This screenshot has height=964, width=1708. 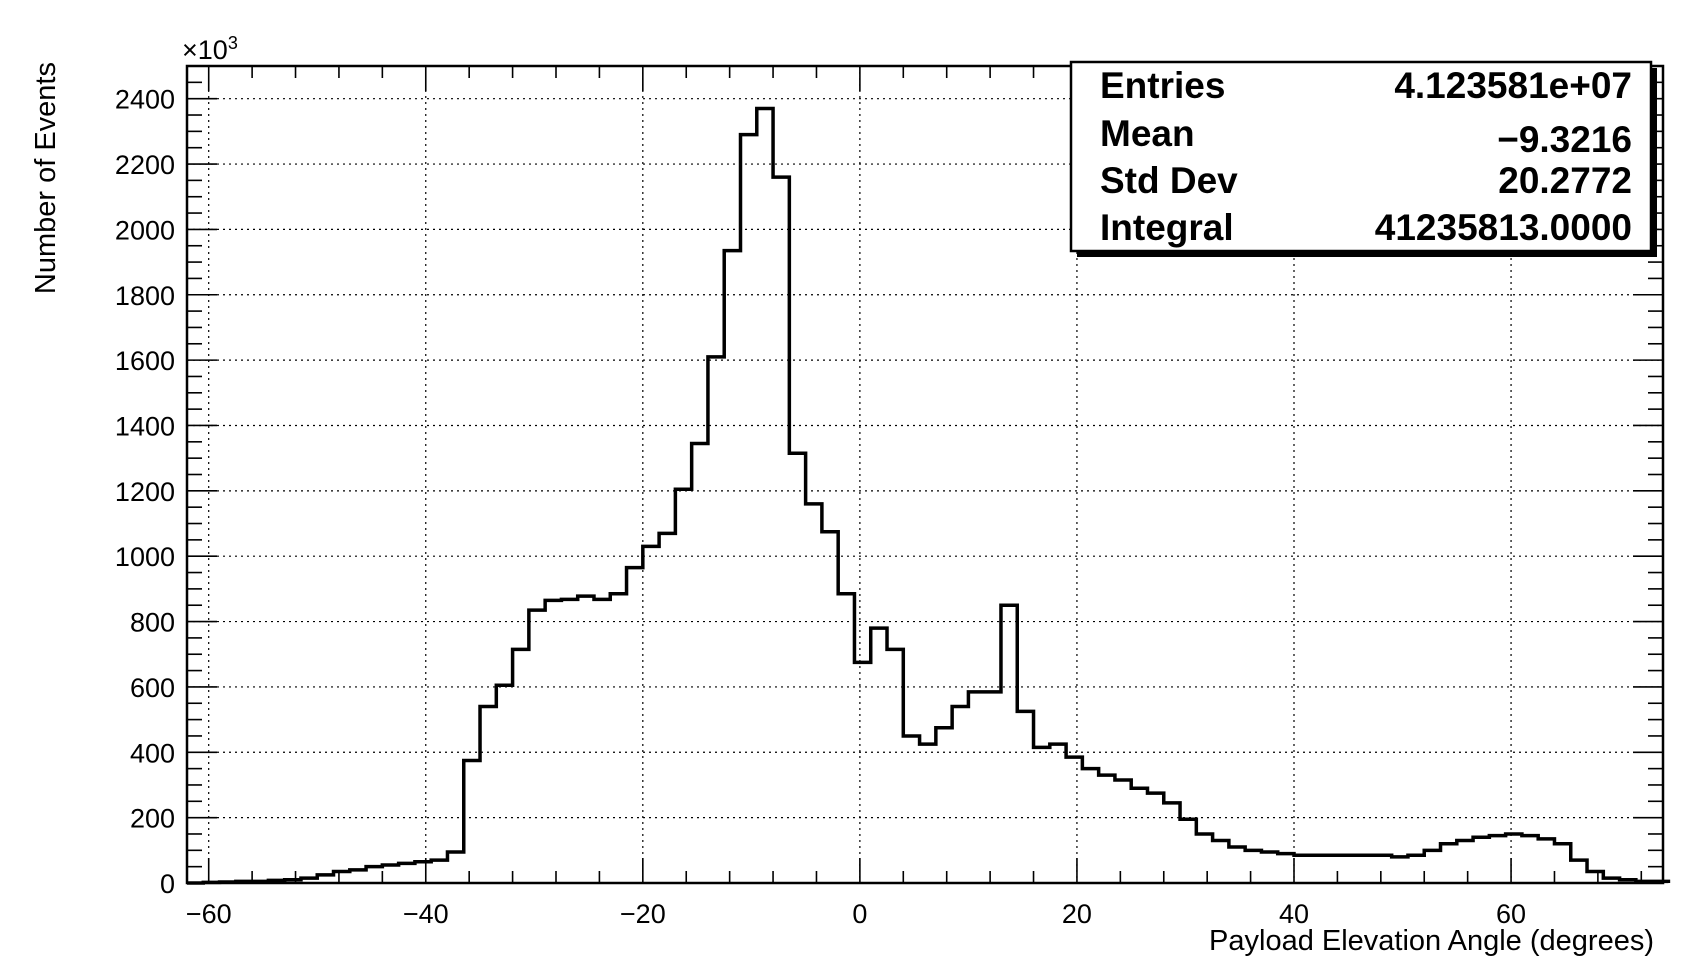 What do you see at coordinates (209, 914) in the screenshot?
I see `x-tick-label: −60` at bounding box center [209, 914].